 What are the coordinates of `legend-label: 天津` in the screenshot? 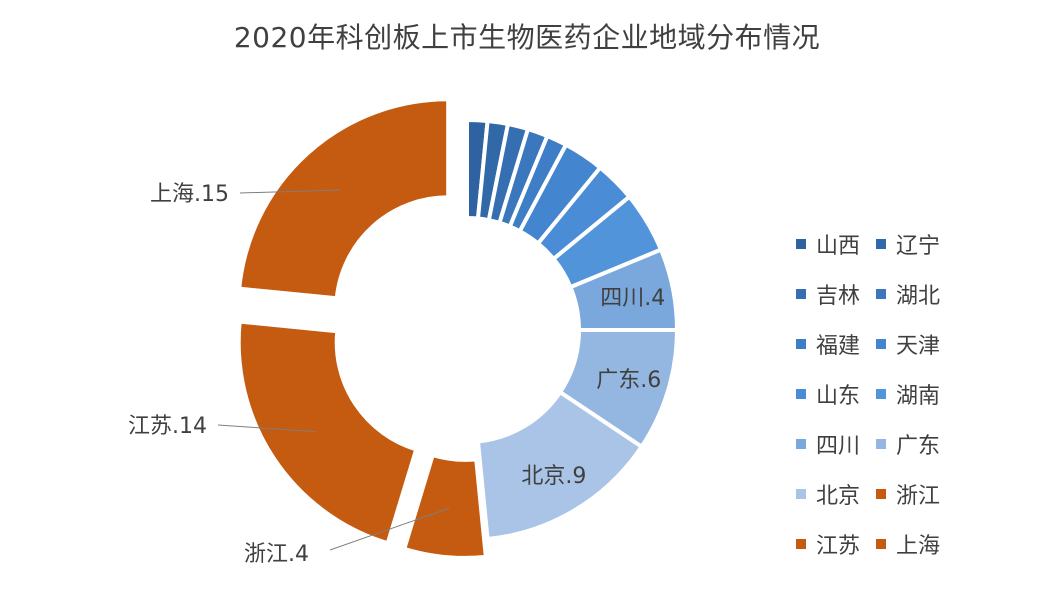 It's located at (918, 346).